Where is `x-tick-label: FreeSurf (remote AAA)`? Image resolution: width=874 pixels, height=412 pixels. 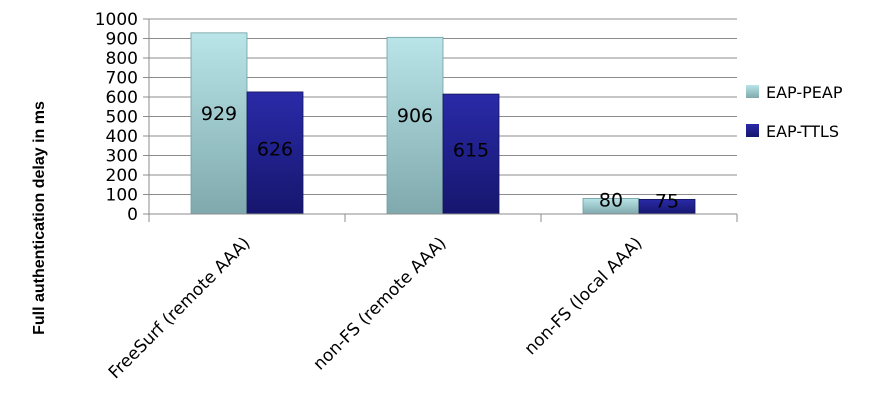 x-tick-label: FreeSurf (remote AAA) is located at coordinates (180, 308).